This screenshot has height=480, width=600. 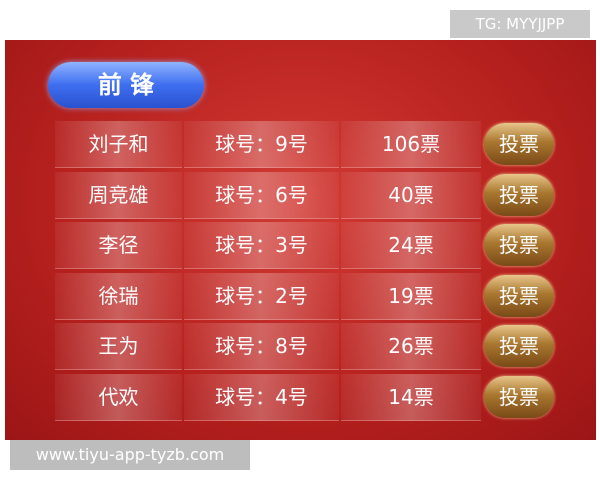 I want to click on player-name: 周竞雄, so click(x=118, y=195).